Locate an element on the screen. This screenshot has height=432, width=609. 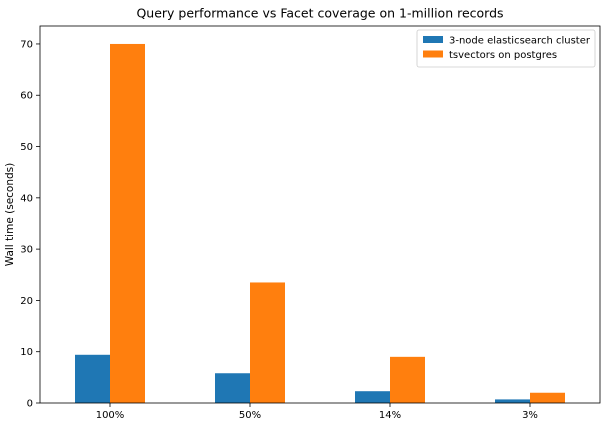
x-tick-label: 3% is located at coordinates (530, 415).